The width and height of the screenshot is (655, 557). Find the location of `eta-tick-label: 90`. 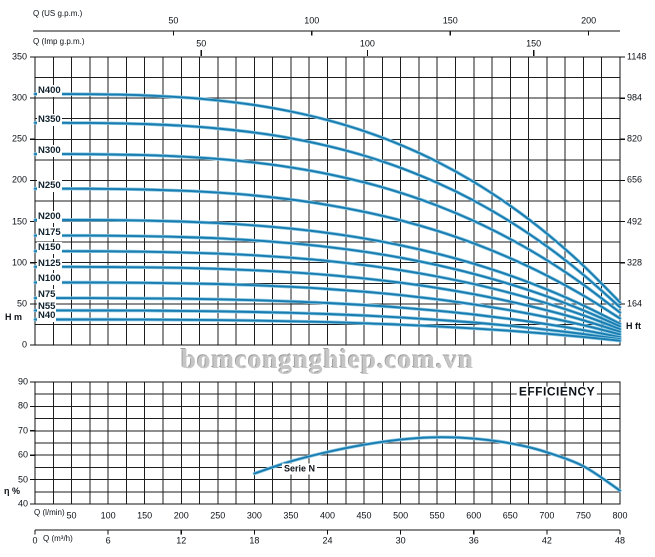

eta-tick-label: 90 is located at coordinates (22, 381).